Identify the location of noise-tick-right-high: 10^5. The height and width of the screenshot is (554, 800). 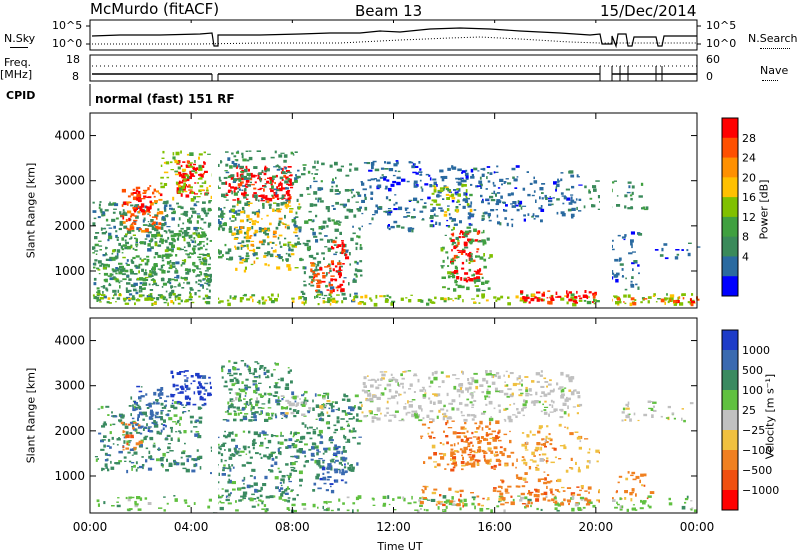
(721, 25).